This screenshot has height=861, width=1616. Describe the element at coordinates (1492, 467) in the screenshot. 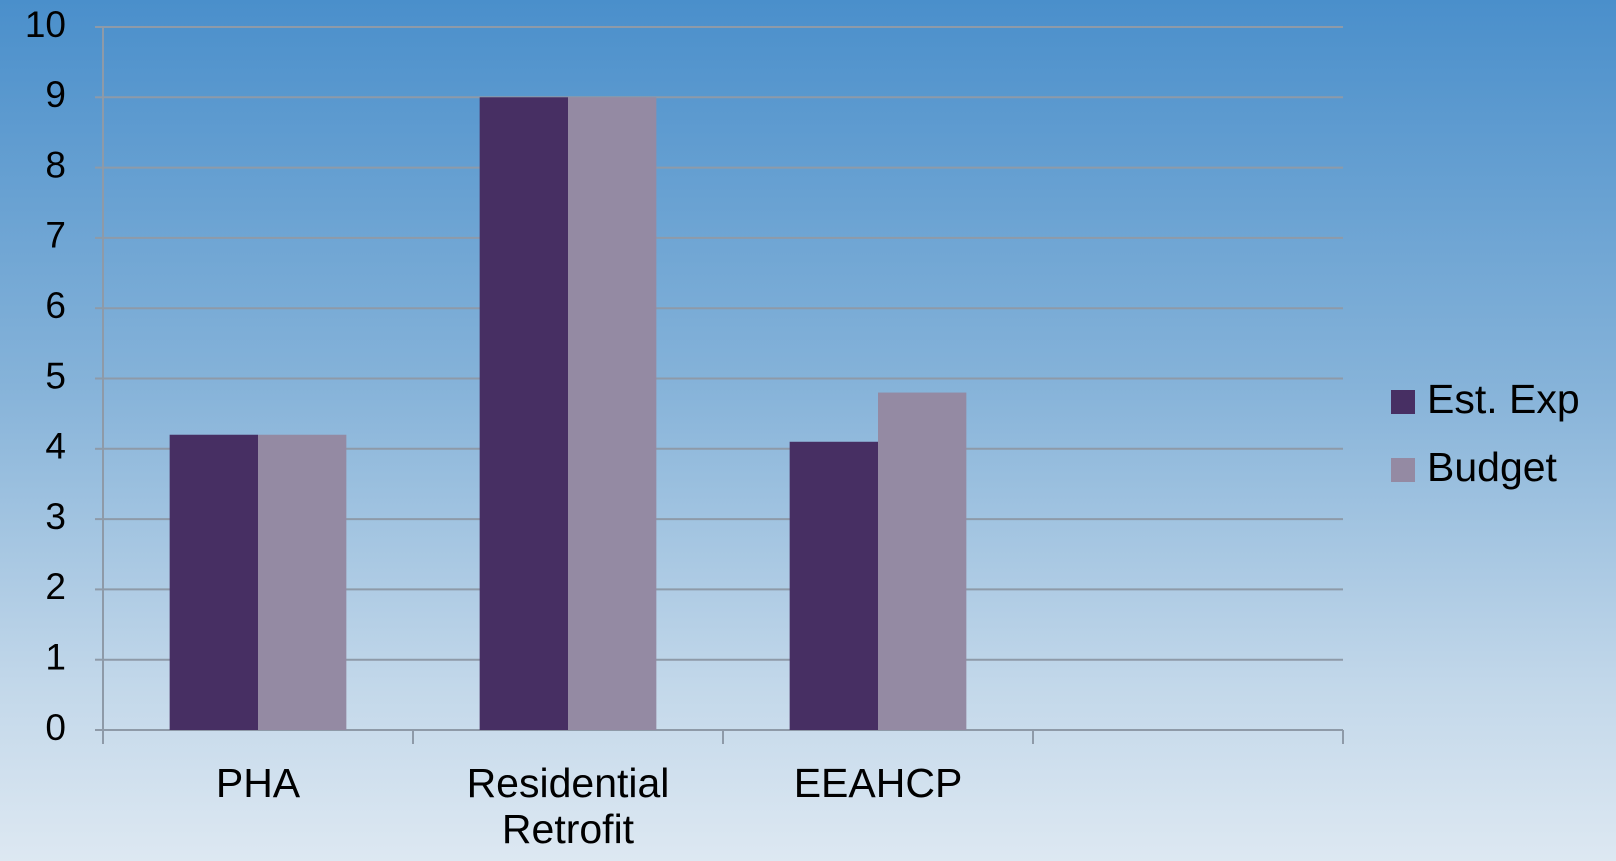

I see `legend-label: Budget` at that location.